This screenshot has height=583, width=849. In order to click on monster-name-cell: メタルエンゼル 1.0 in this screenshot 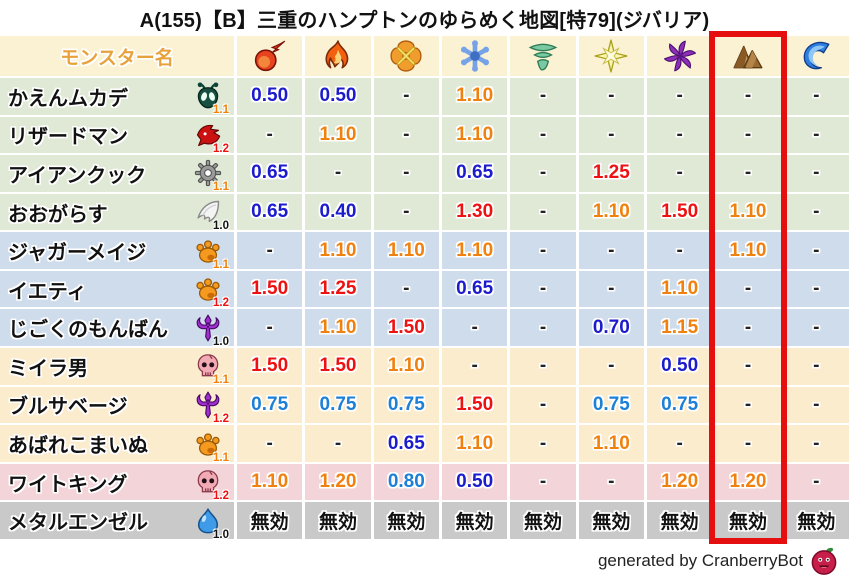, I will do `click(117, 521)`.